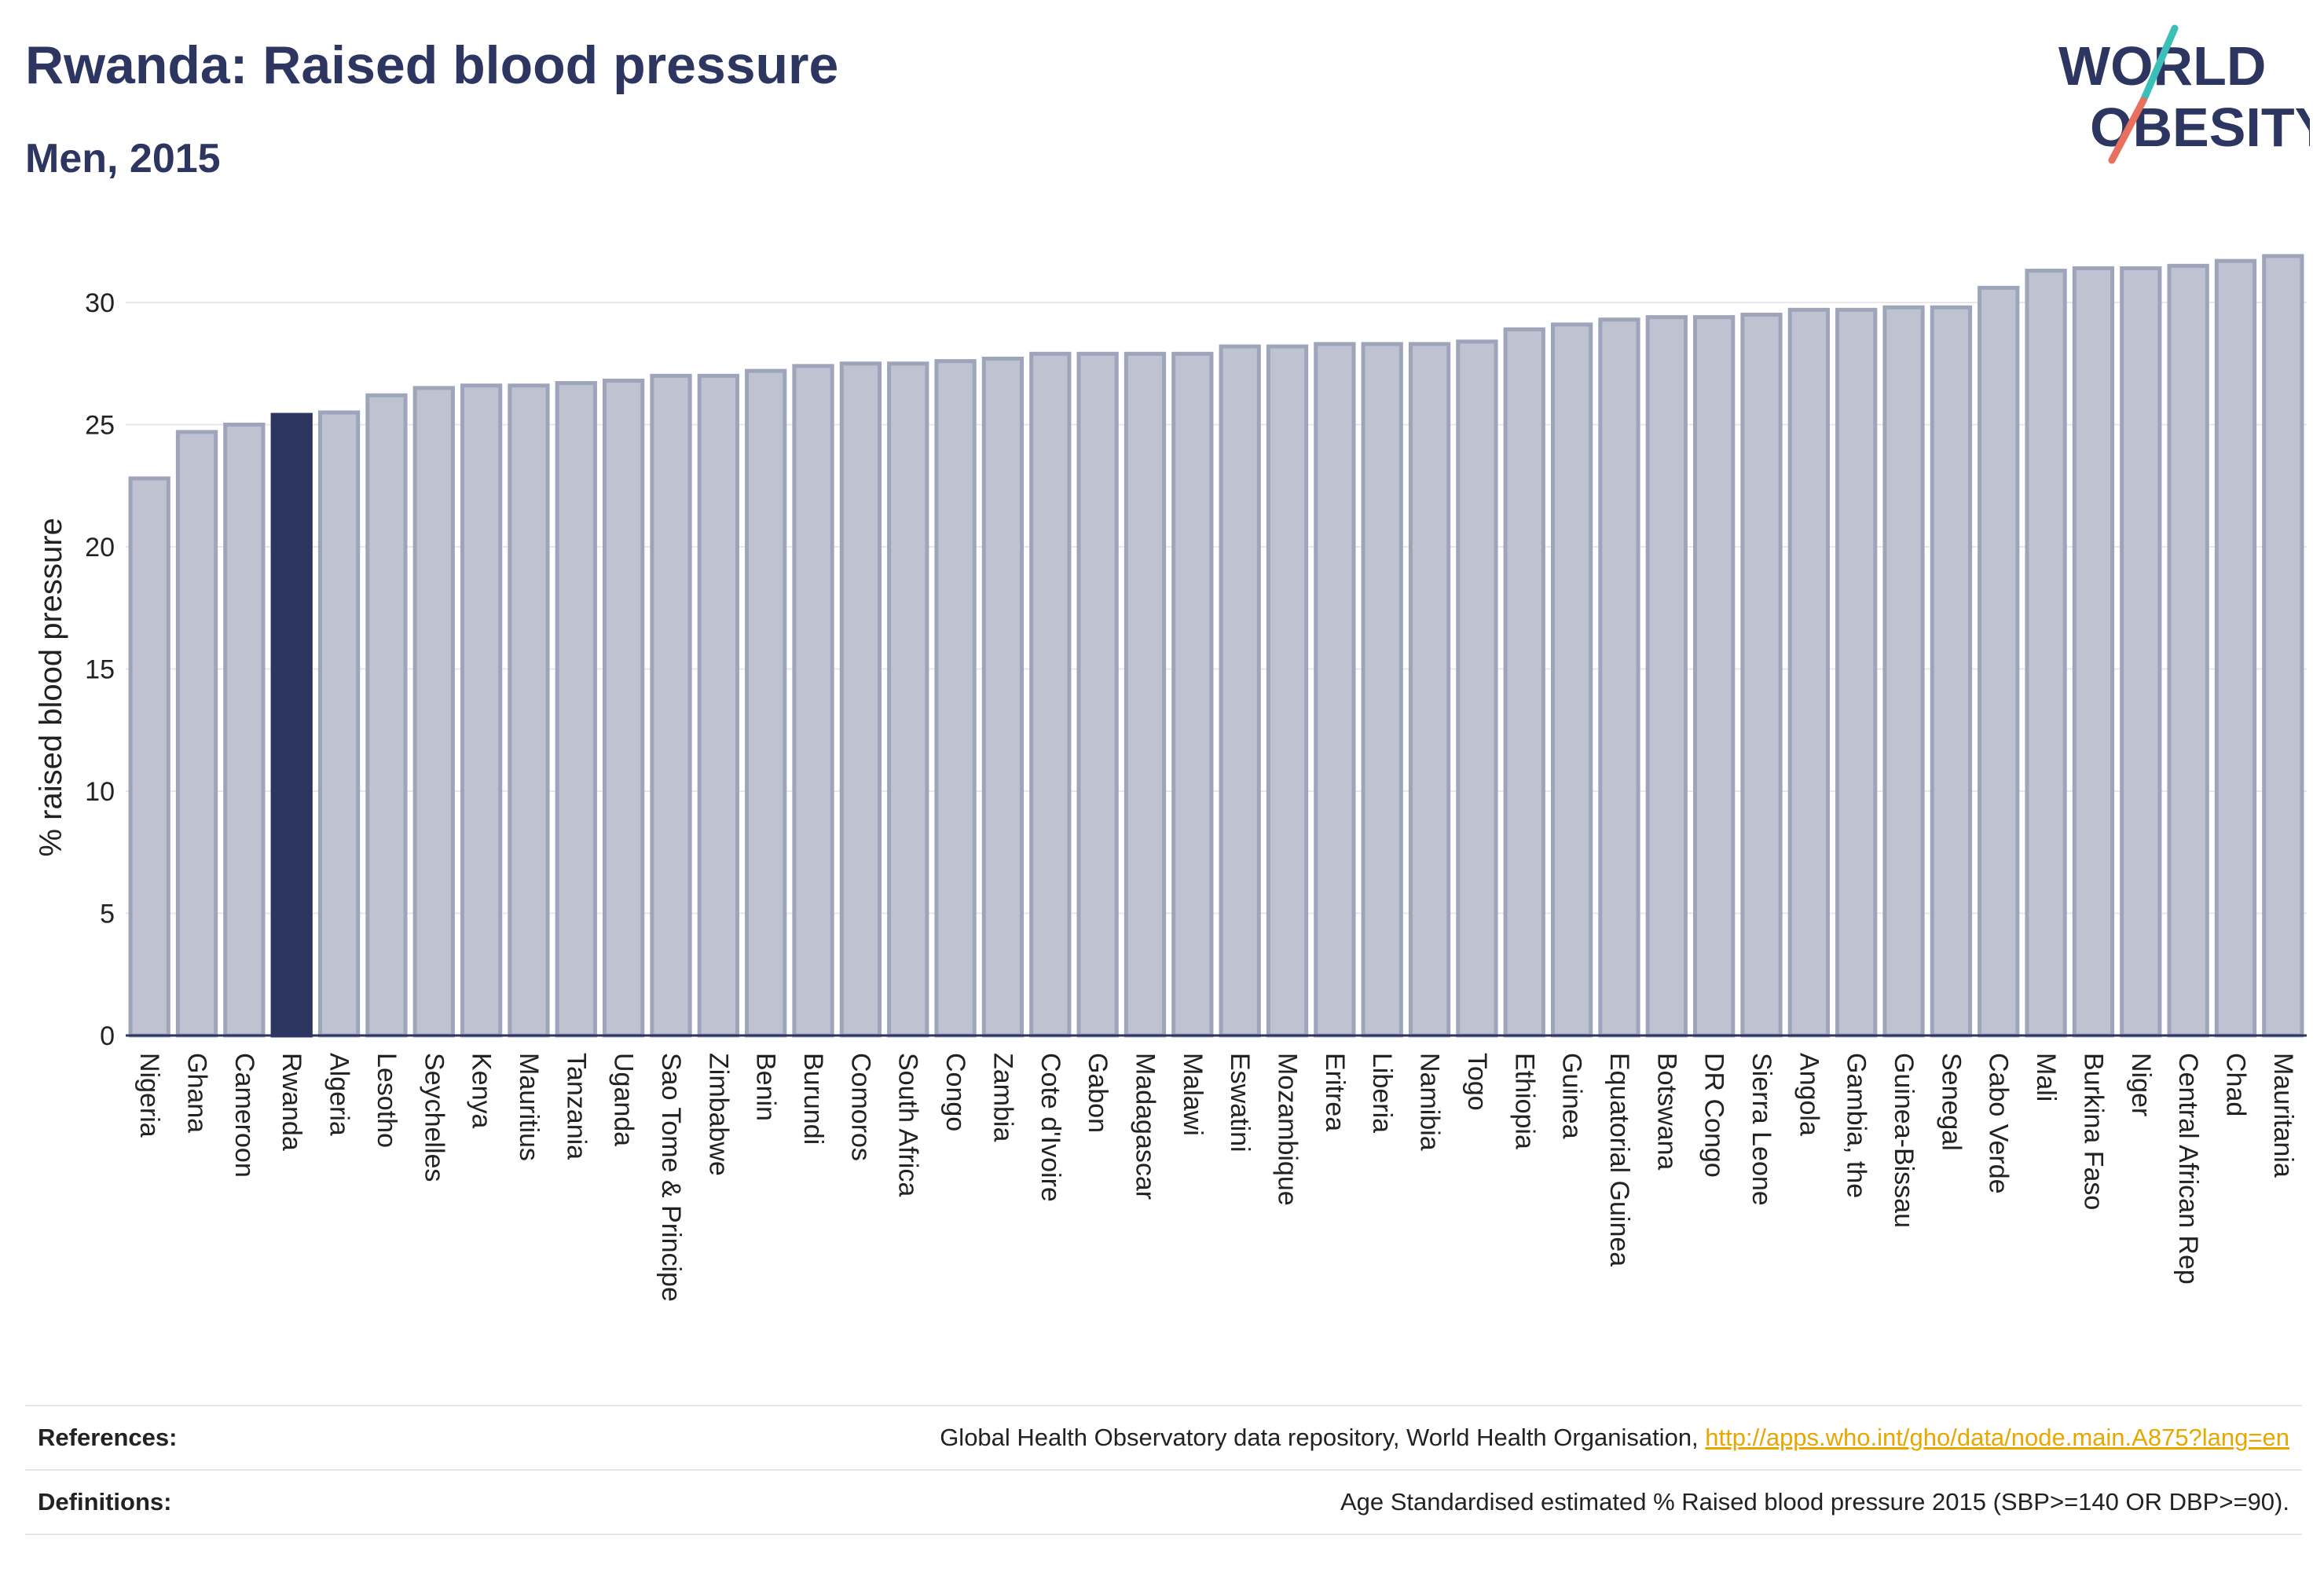 The image size is (2324, 1576). I want to click on x-tick-label: Algeria, so click(339, 1094).